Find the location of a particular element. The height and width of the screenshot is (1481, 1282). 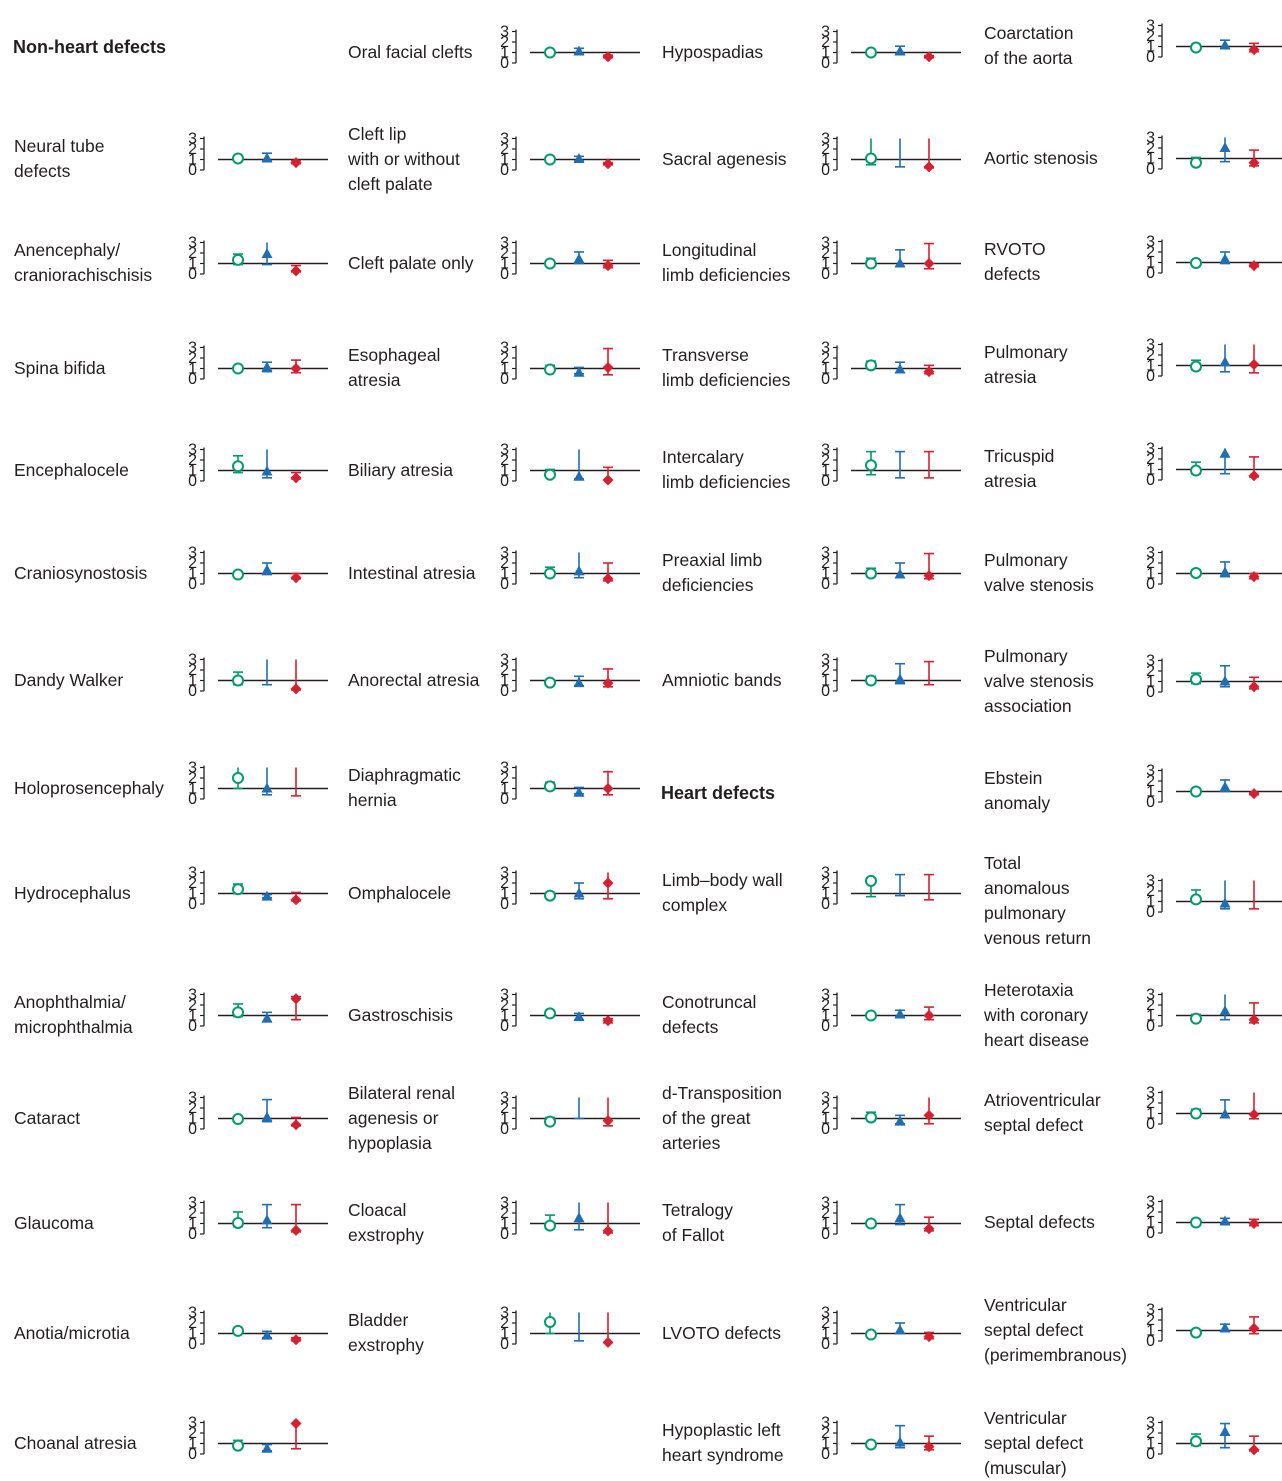

defect-label: Anophthalmia/microphthalmia is located at coordinates (73, 1015).